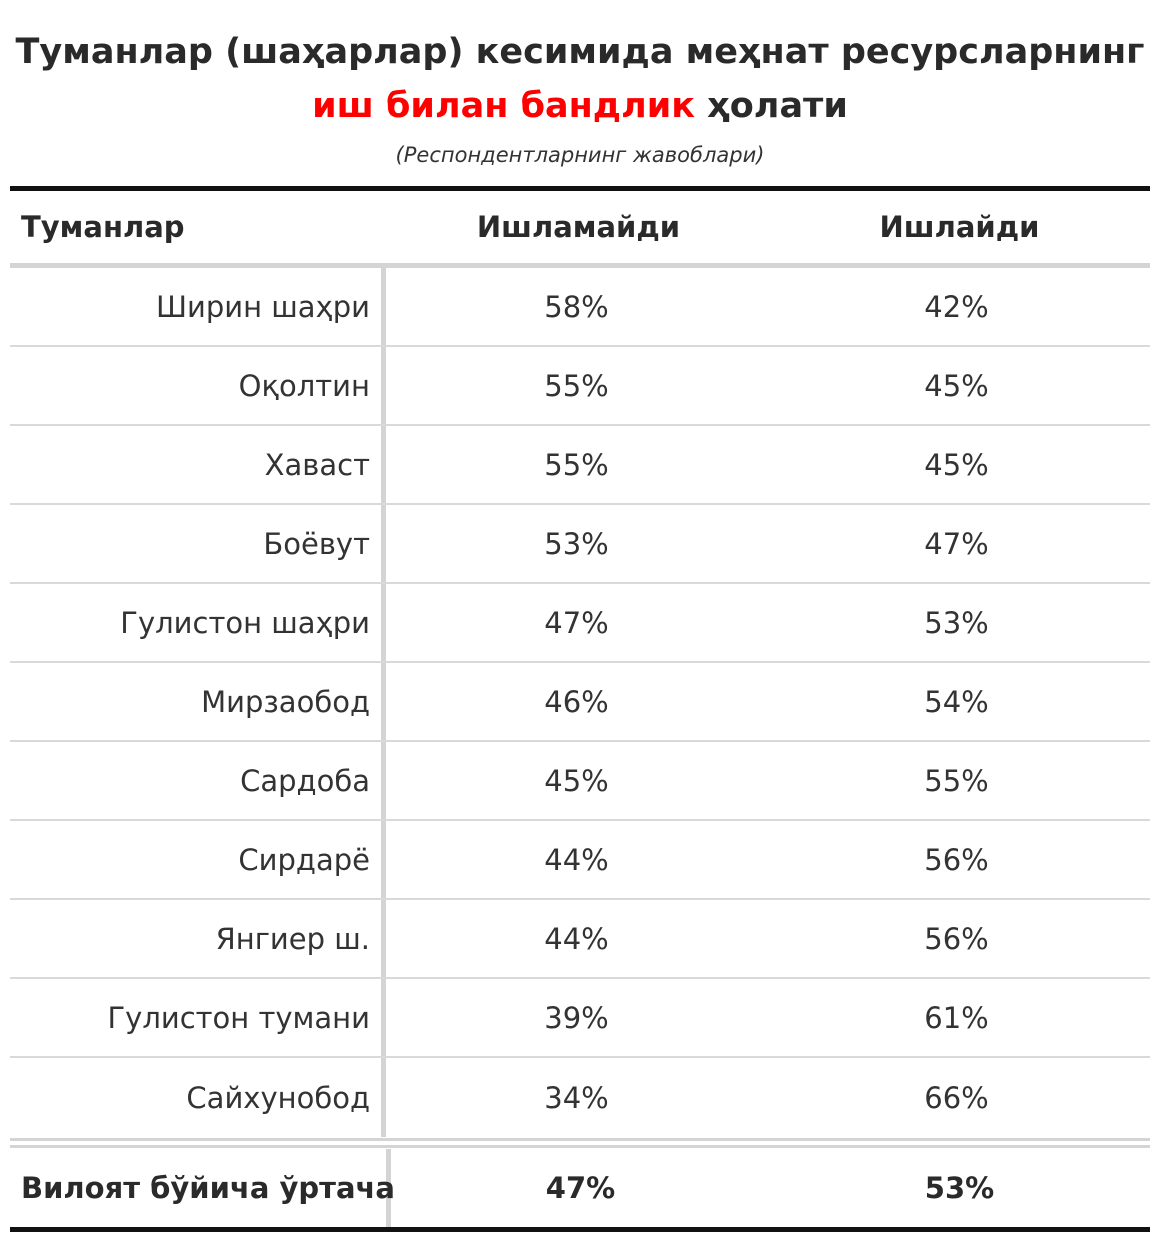 Image resolution: width=1160 pixels, height=1237 pixels. Describe the element at coordinates (771, 106) in the screenshot. I see `title-rest: ҳолати` at that location.